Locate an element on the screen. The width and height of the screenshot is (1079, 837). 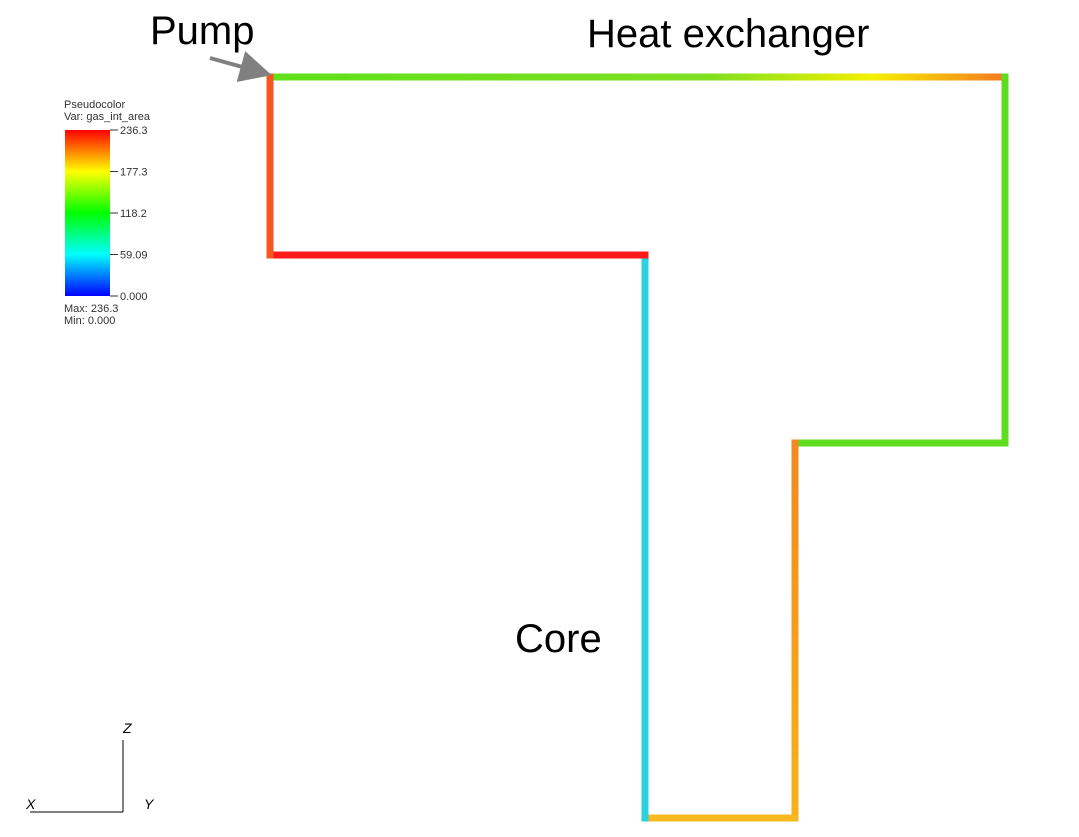
x-label: X is located at coordinates (30, 804).